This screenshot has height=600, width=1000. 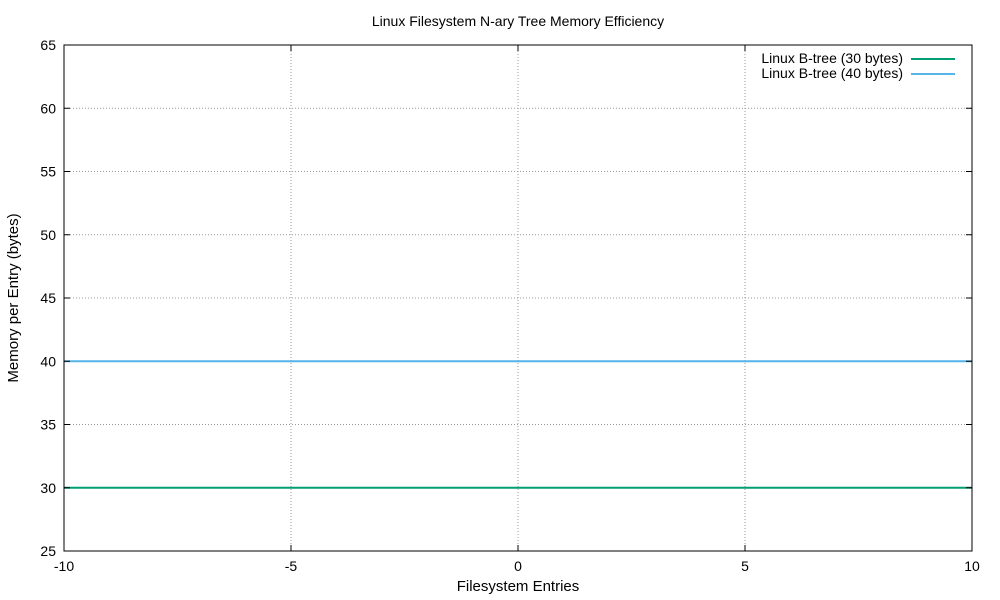 What do you see at coordinates (48, 488) in the screenshot?
I see `y-tick-label: 30` at bounding box center [48, 488].